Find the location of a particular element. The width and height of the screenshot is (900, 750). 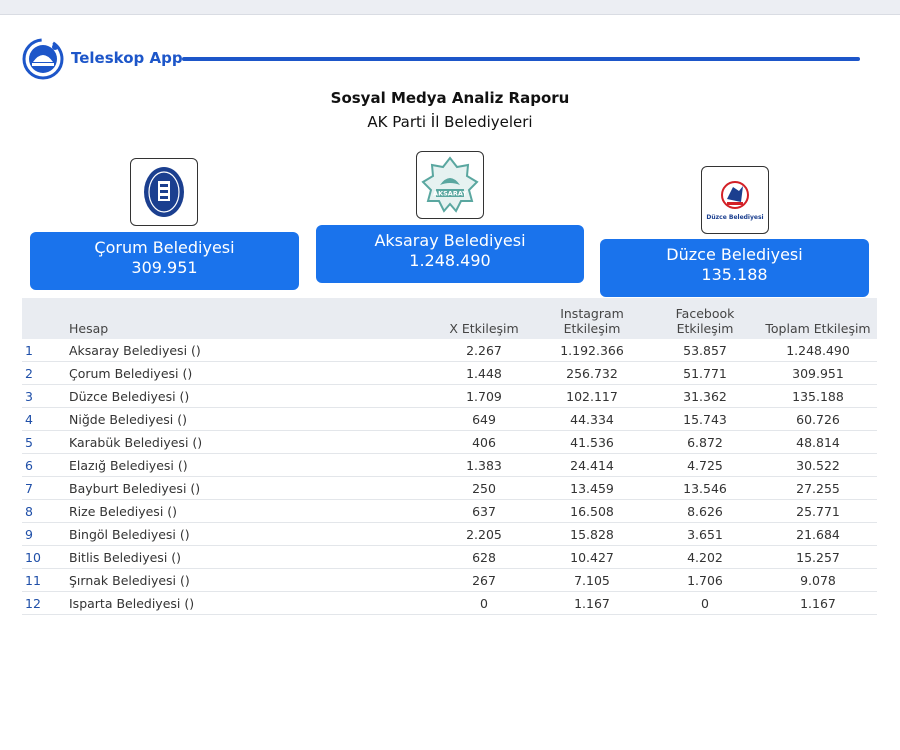

row-total-engagement: 9.078 is located at coordinates (818, 580).